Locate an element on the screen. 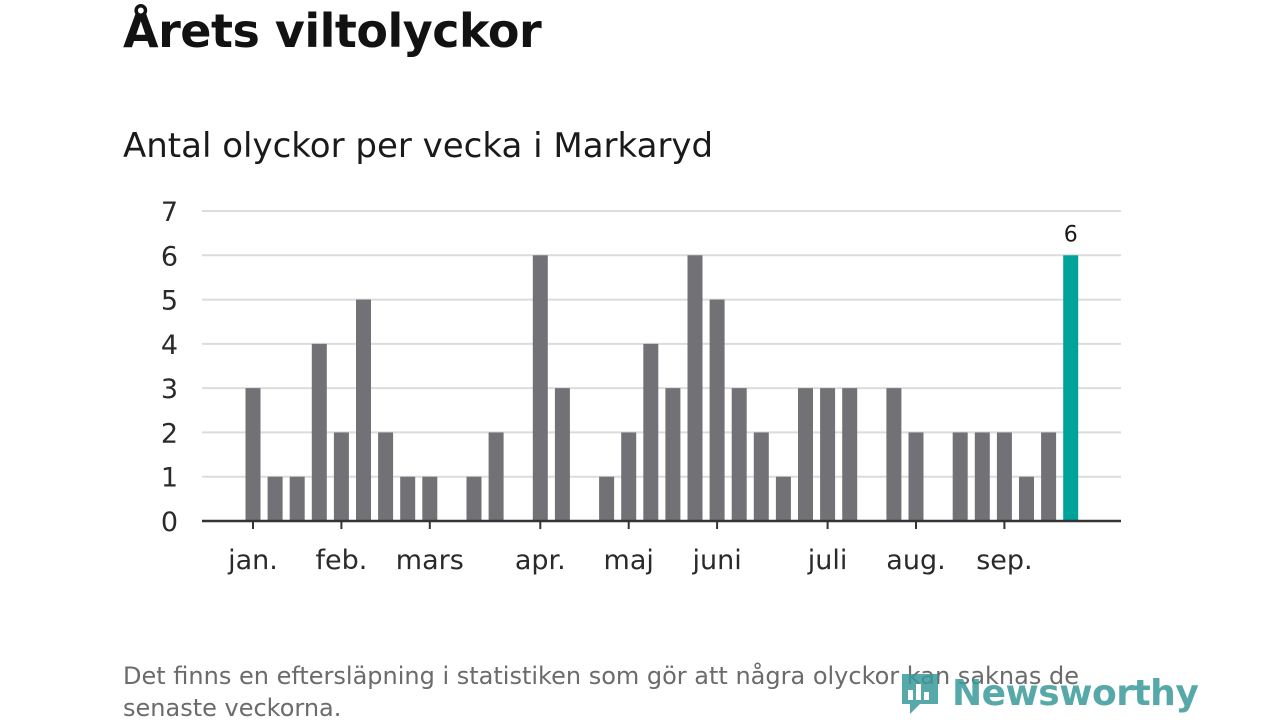 Image resolution: width=1280 pixels, height=720 pixels. y-tick-label: 4 is located at coordinates (169, 345).